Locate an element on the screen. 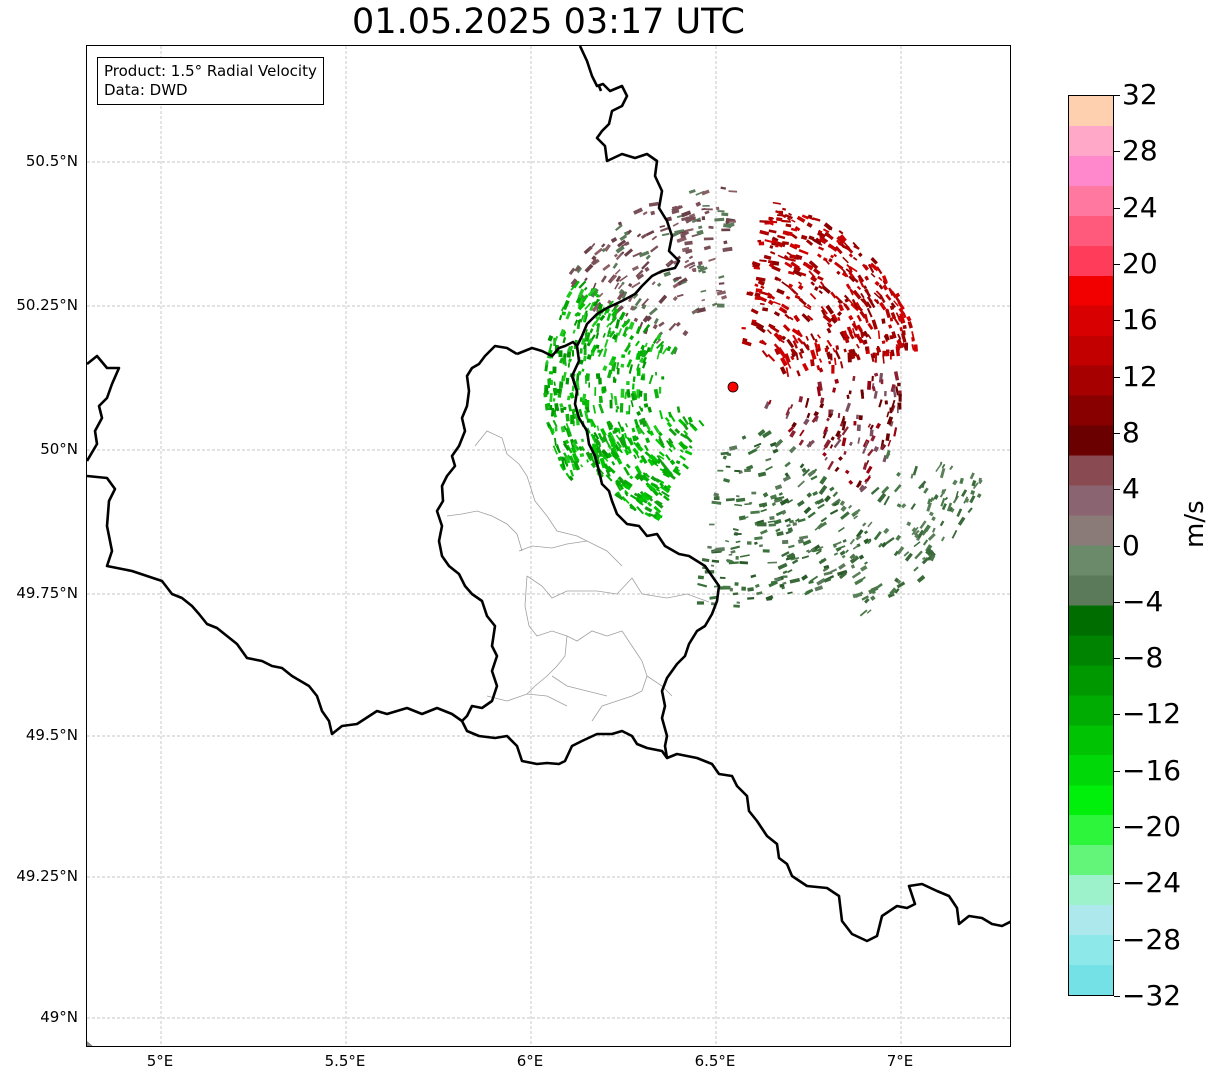  colorbar-tick-label: 8 is located at coordinates (1131, 432).